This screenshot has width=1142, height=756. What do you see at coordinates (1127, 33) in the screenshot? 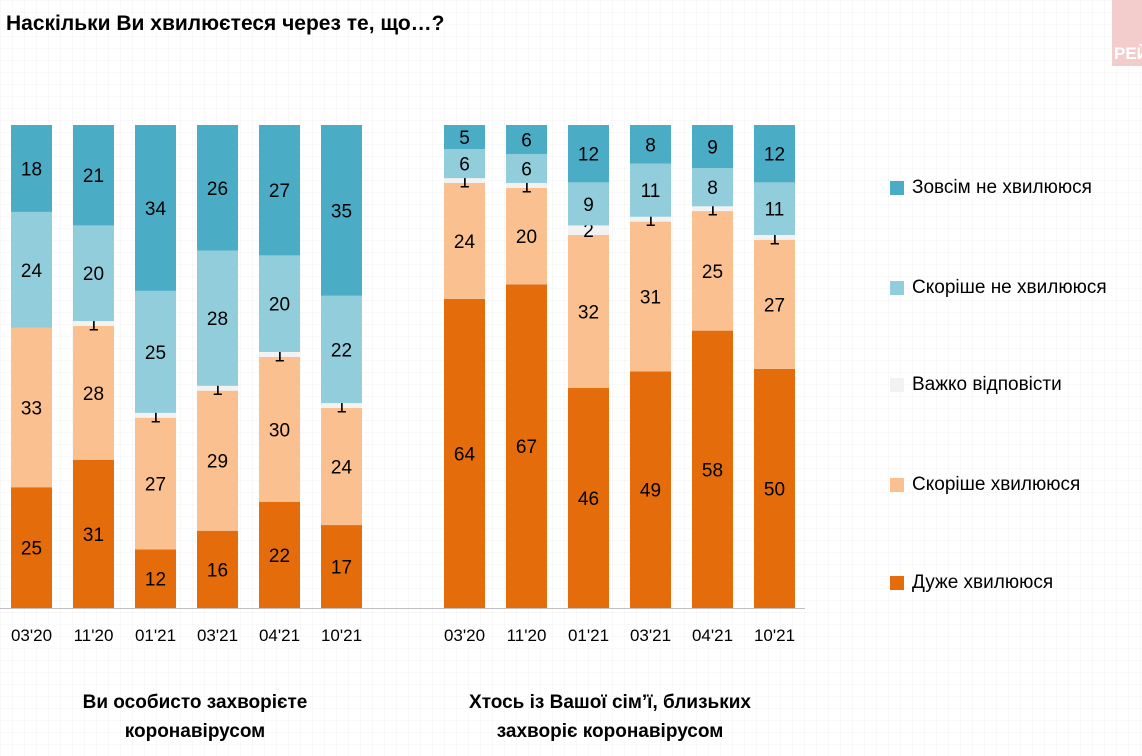
I see `logo: РЕЙТИНГ` at bounding box center [1127, 33].